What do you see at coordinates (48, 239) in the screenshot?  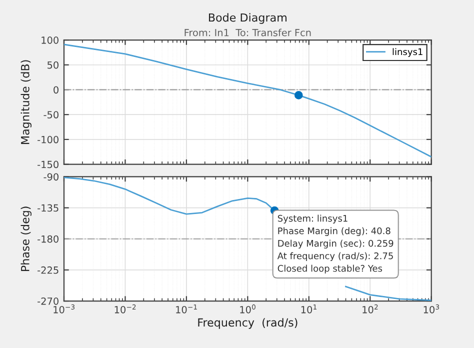 I see `y-tick-label: -180` at bounding box center [48, 239].